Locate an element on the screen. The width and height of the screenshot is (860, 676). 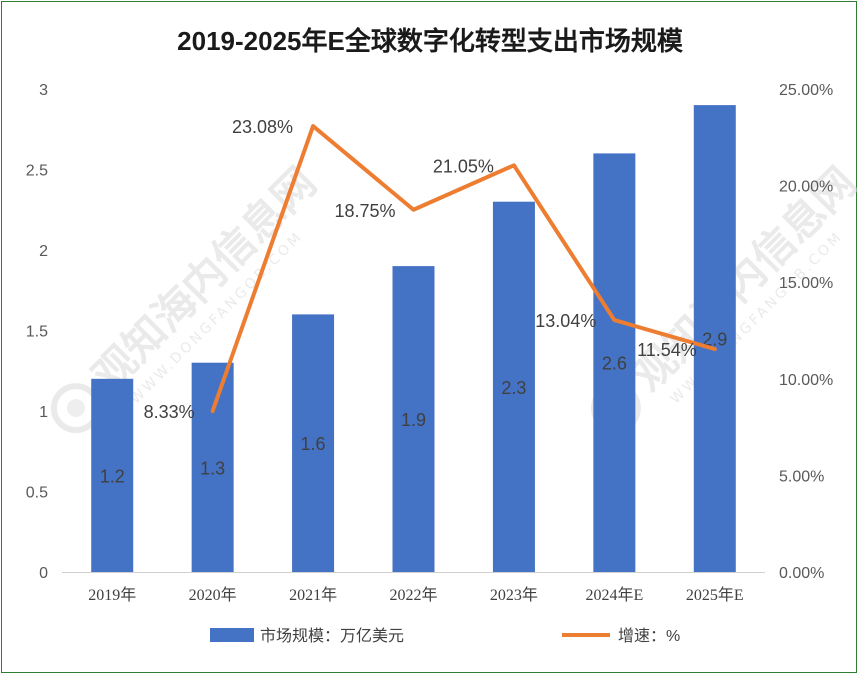
bar-data-label: 1.3 is located at coordinates (212, 468).